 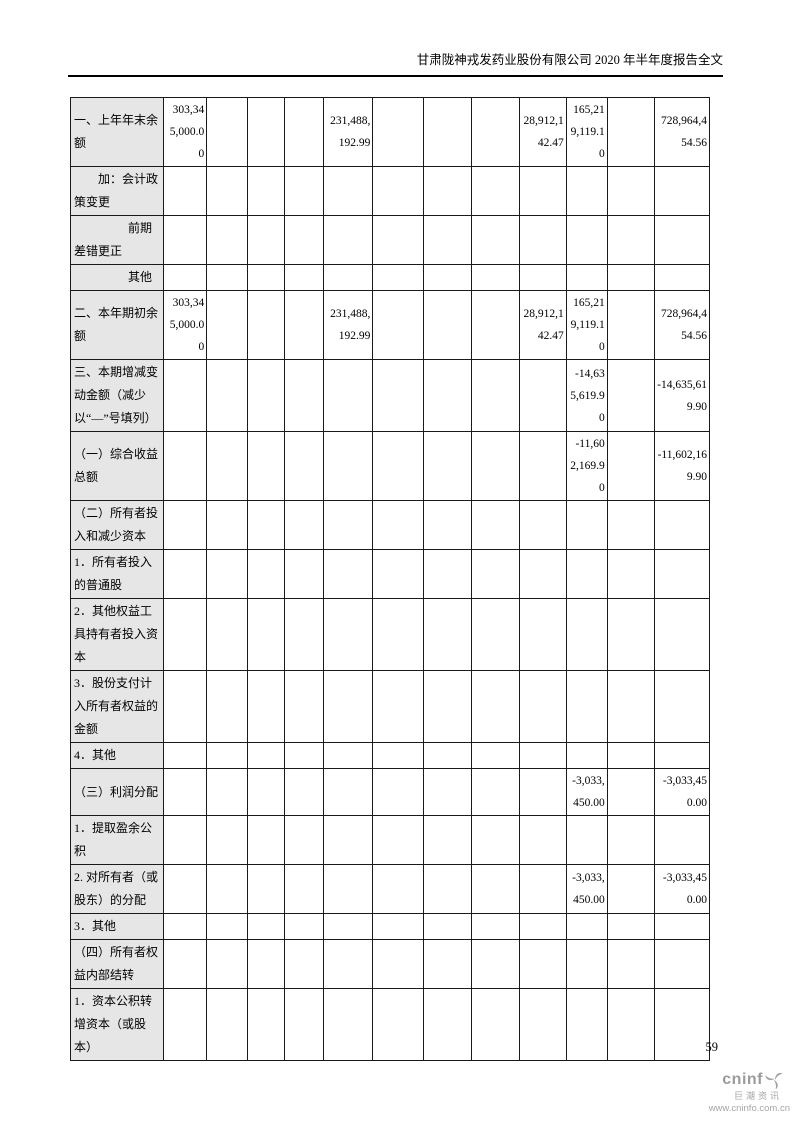 I want to click on amount-cell: 28,912,142.47, so click(x=542, y=325).